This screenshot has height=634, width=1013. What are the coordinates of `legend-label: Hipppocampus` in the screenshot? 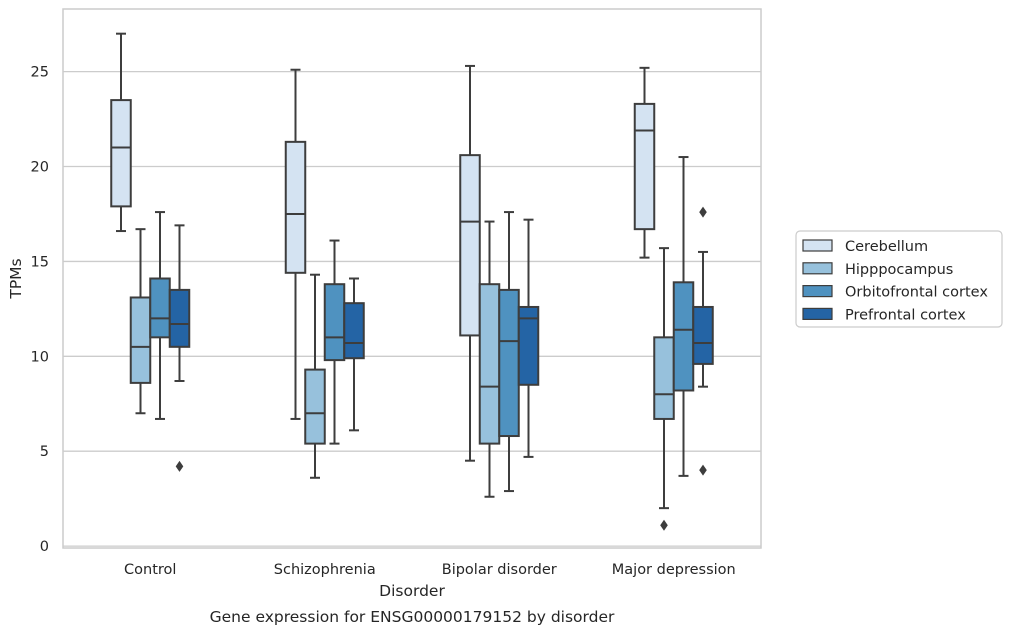 It's located at (899, 270).